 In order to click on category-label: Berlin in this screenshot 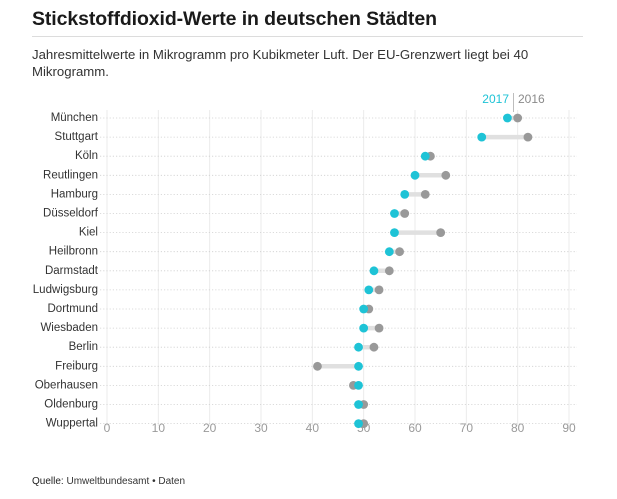, I will do `click(83, 347)`.